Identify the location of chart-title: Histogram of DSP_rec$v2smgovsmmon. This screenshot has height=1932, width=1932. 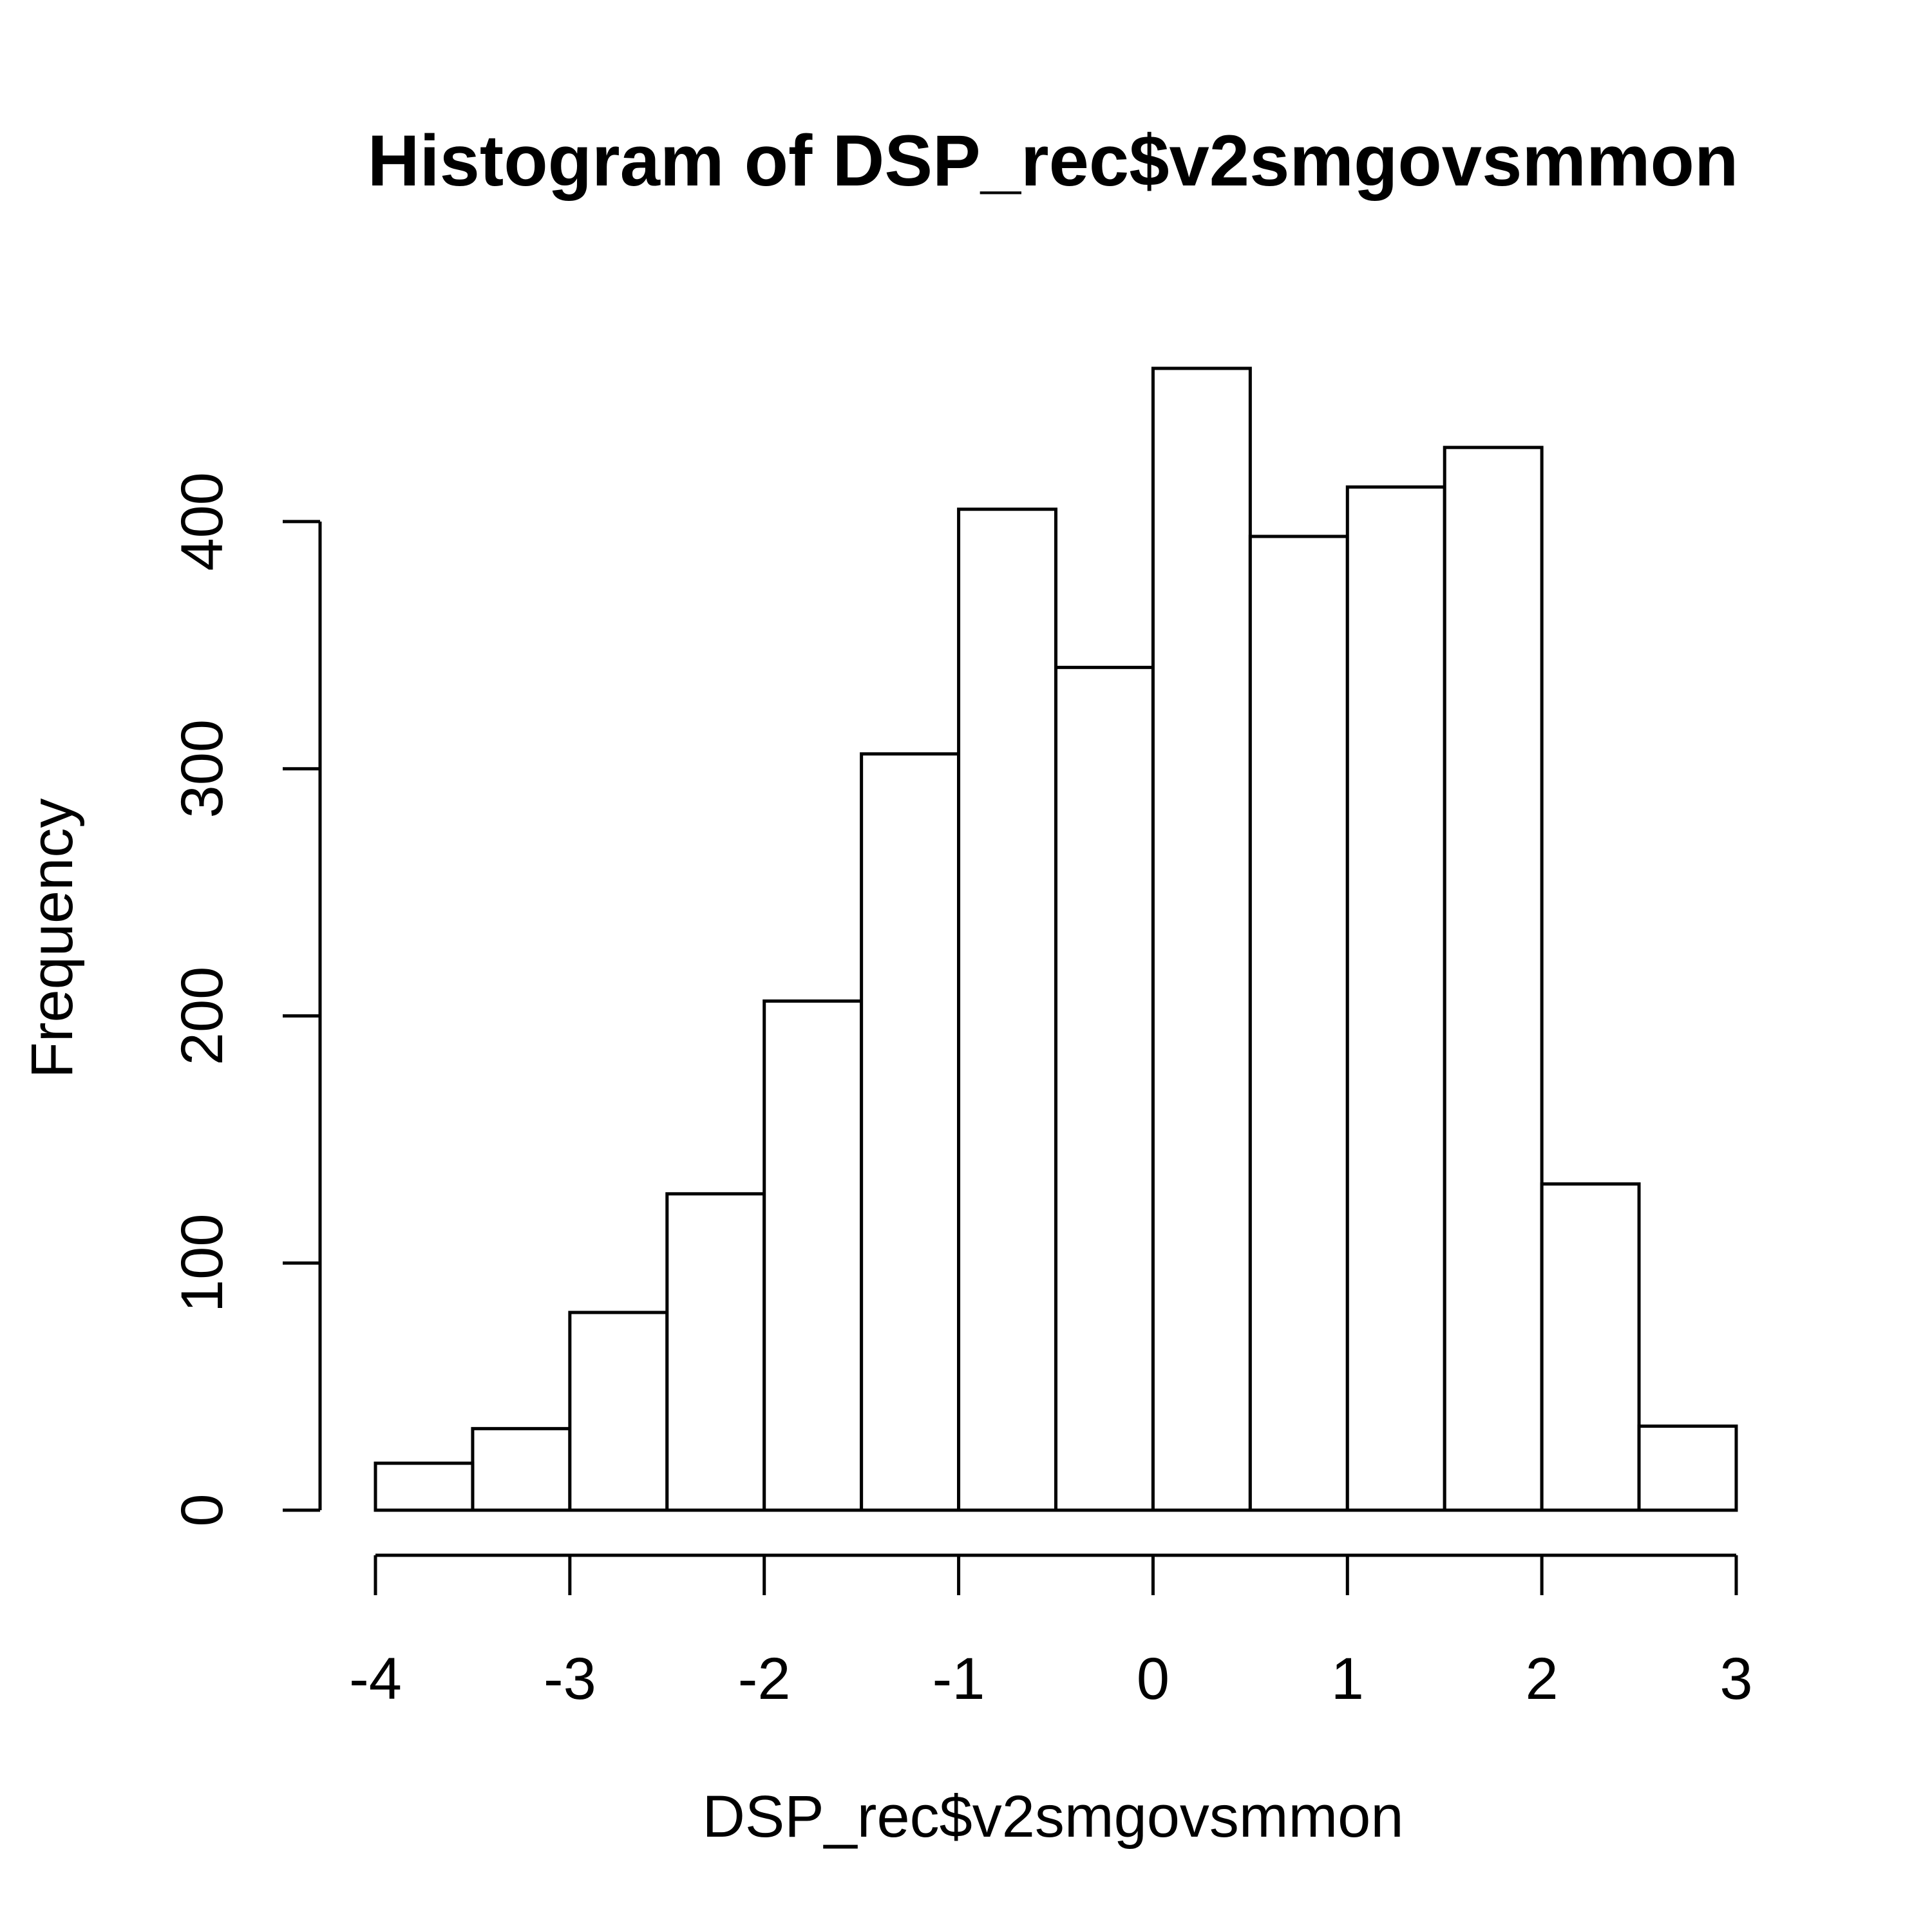
(1053, 160).